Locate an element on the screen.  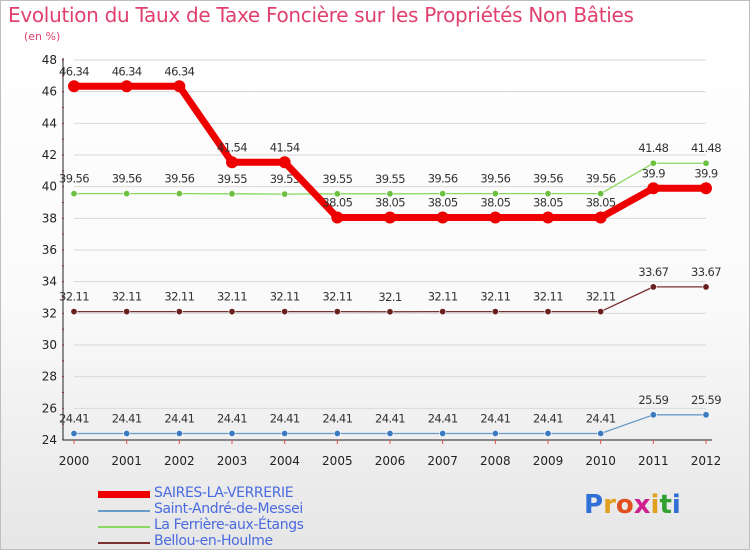
data-label: 25.59 is located at coordinates (653, 400).